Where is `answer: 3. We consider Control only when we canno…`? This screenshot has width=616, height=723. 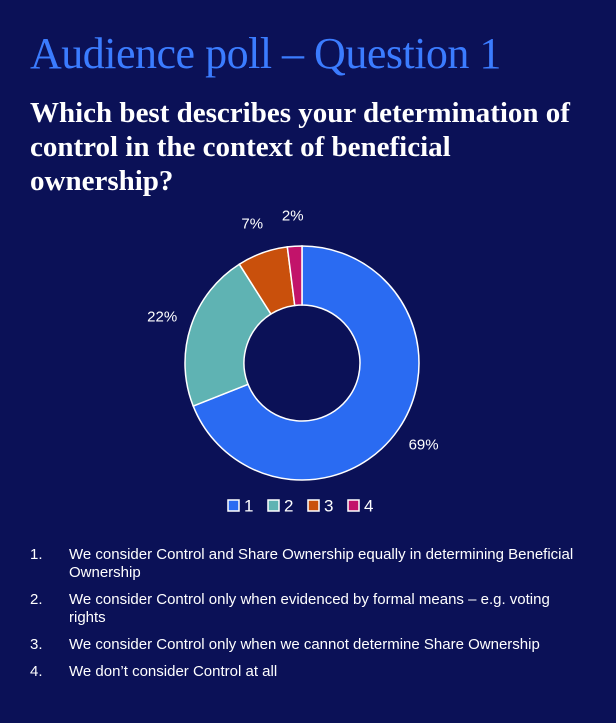
answer: 3. We consider Control only when we canno… is located at coordinates (310, 645).